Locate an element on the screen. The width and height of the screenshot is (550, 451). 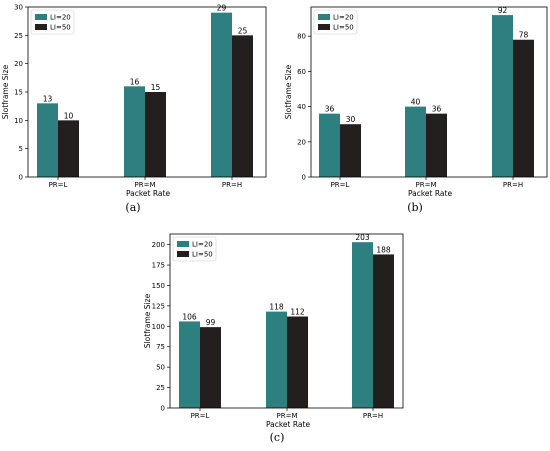
data-label: 16 is located at coordinates (135, 81).